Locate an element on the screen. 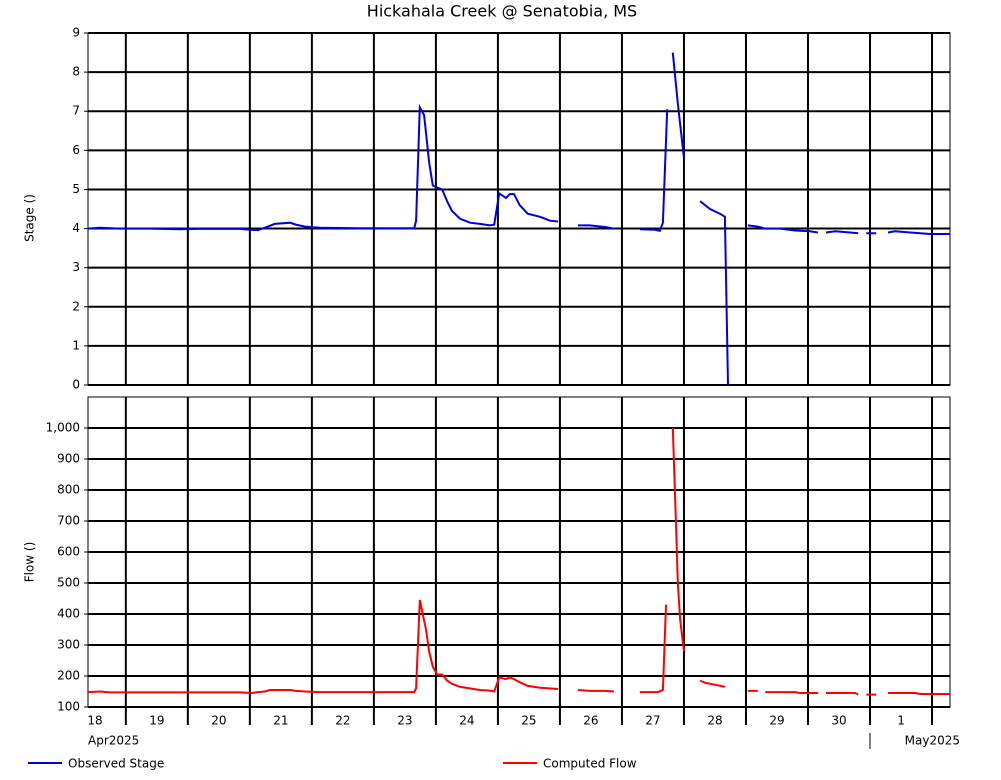 The width and height of the screenshot is (1001, 780). x-tick-label: 1 is located at coordinates (901, 721).